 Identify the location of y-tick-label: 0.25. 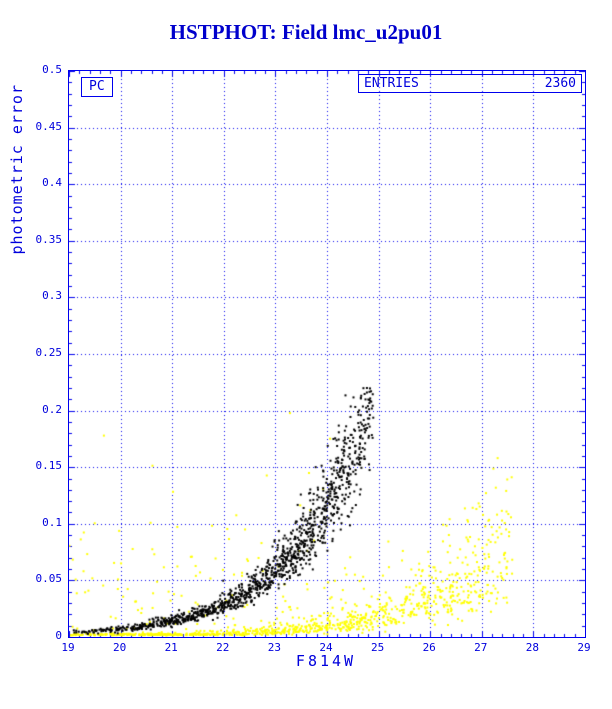
(49, 352).